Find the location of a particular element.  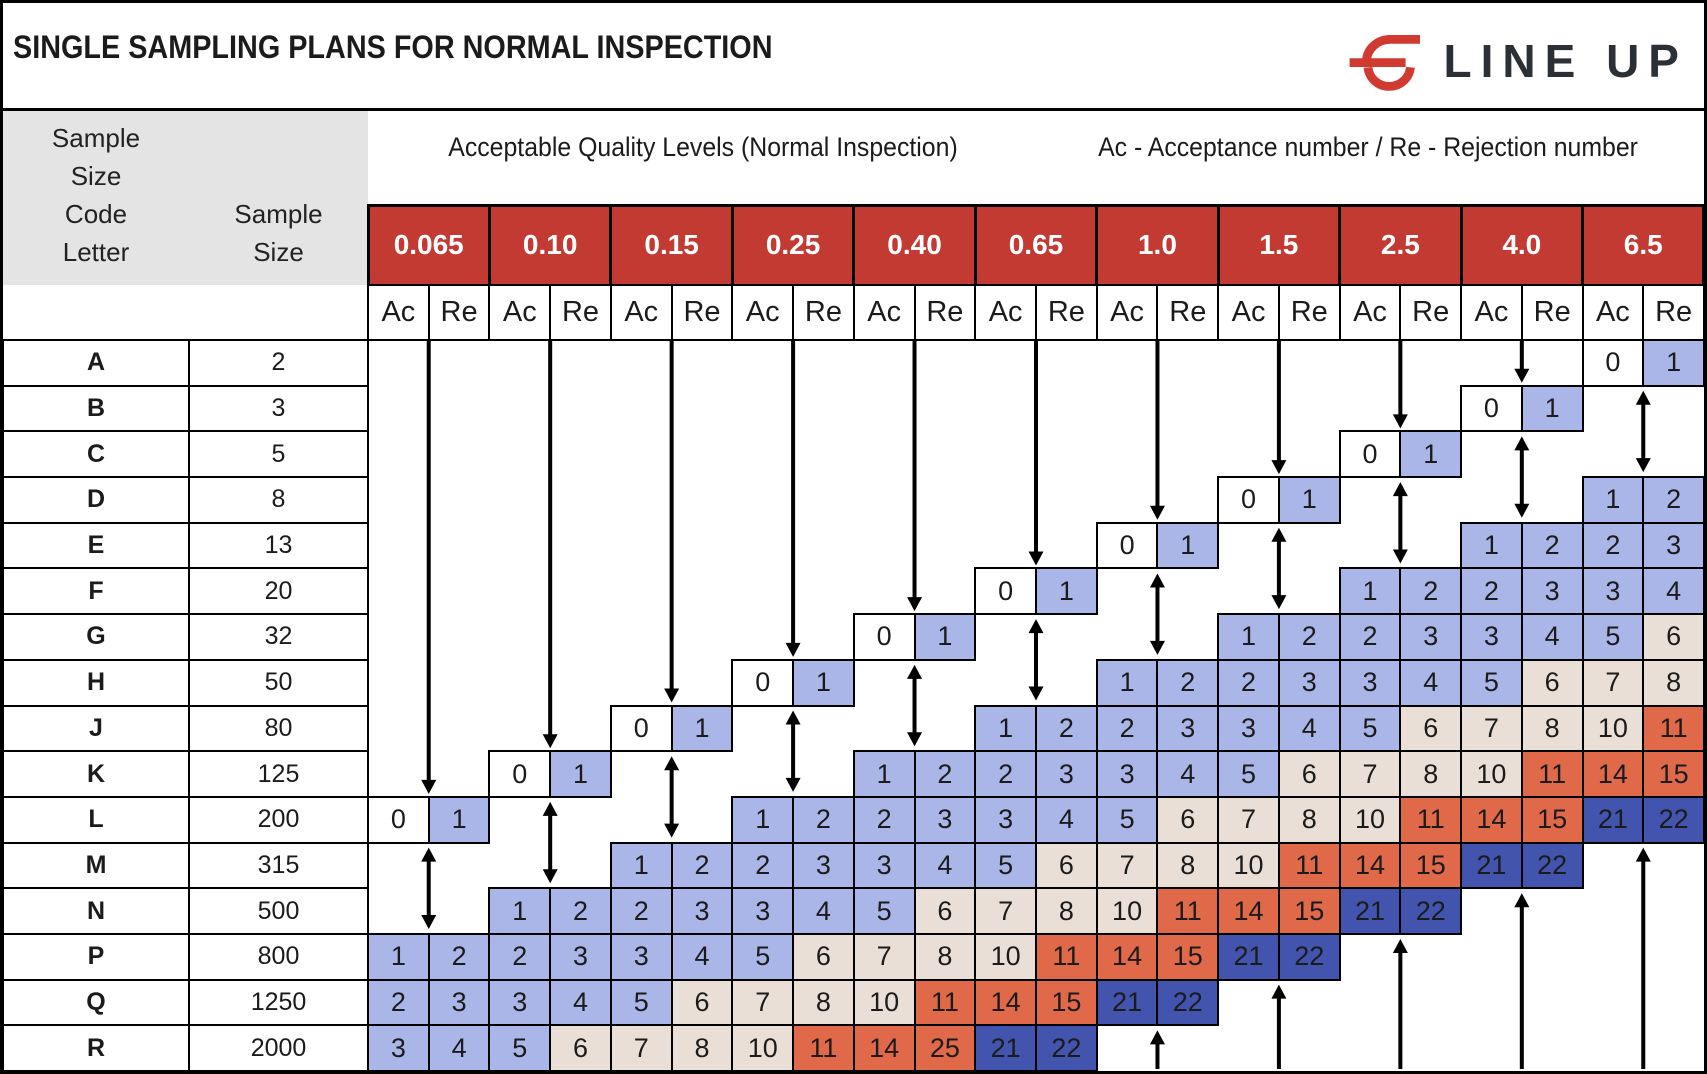

up-arrow-1.0 is located at coordinates (1157, 1049).